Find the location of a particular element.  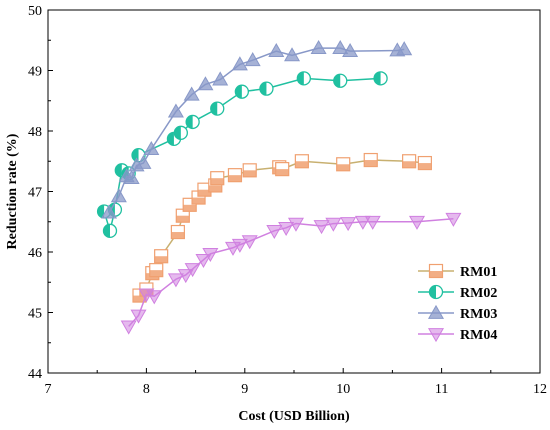

x-tick-label: 12 is located at coordinates (540, 389).